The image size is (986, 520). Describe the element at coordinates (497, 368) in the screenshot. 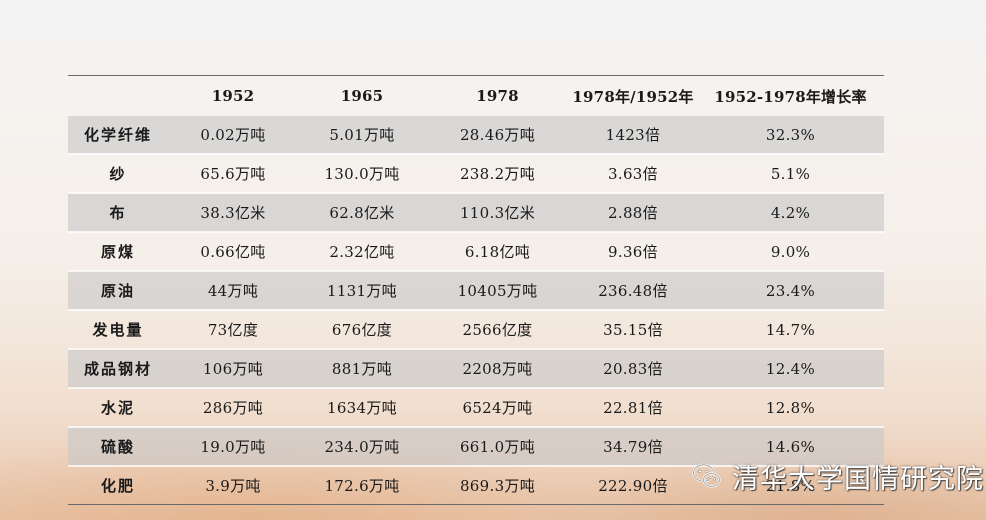

I see `table-cell: 2208万吨` at that location.